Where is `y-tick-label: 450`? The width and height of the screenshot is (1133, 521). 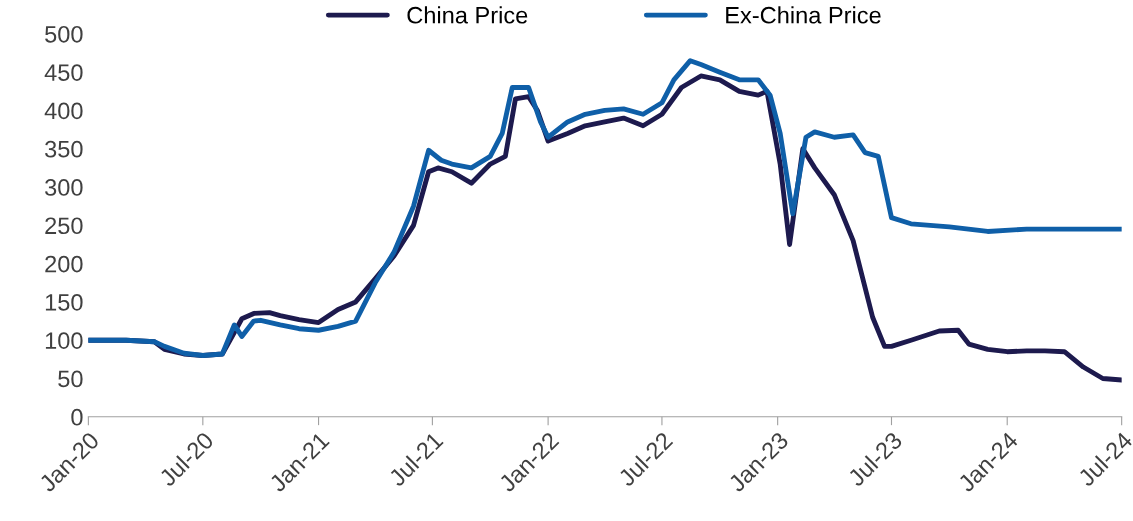
y-tick-label: 450 is located at coordinates (63, 72).